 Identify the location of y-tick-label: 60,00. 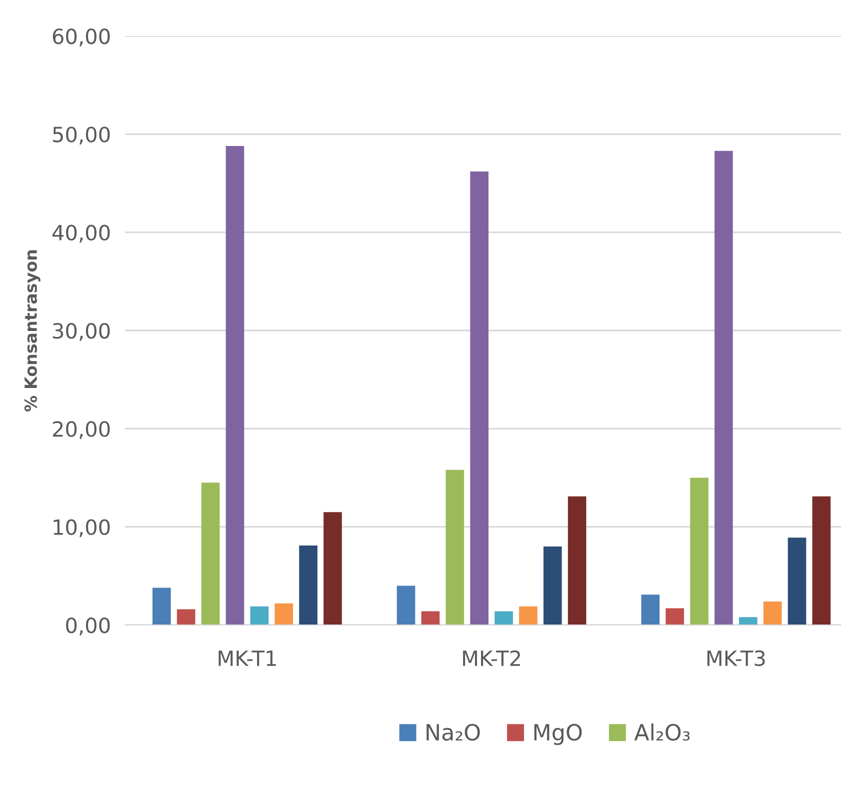
(81, 37).